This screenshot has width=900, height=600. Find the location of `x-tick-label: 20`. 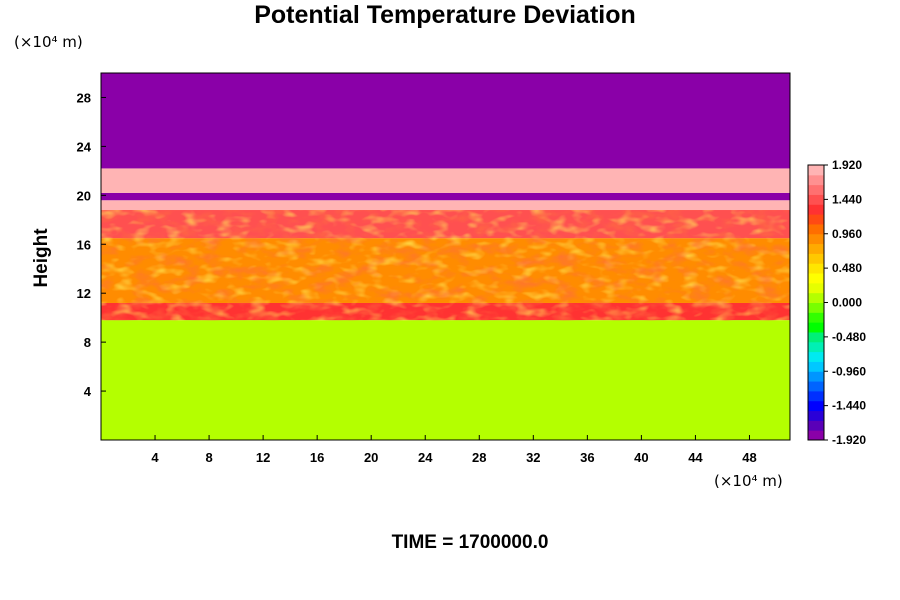

x-tick-label: 20 is located at coordinates (371, 457).